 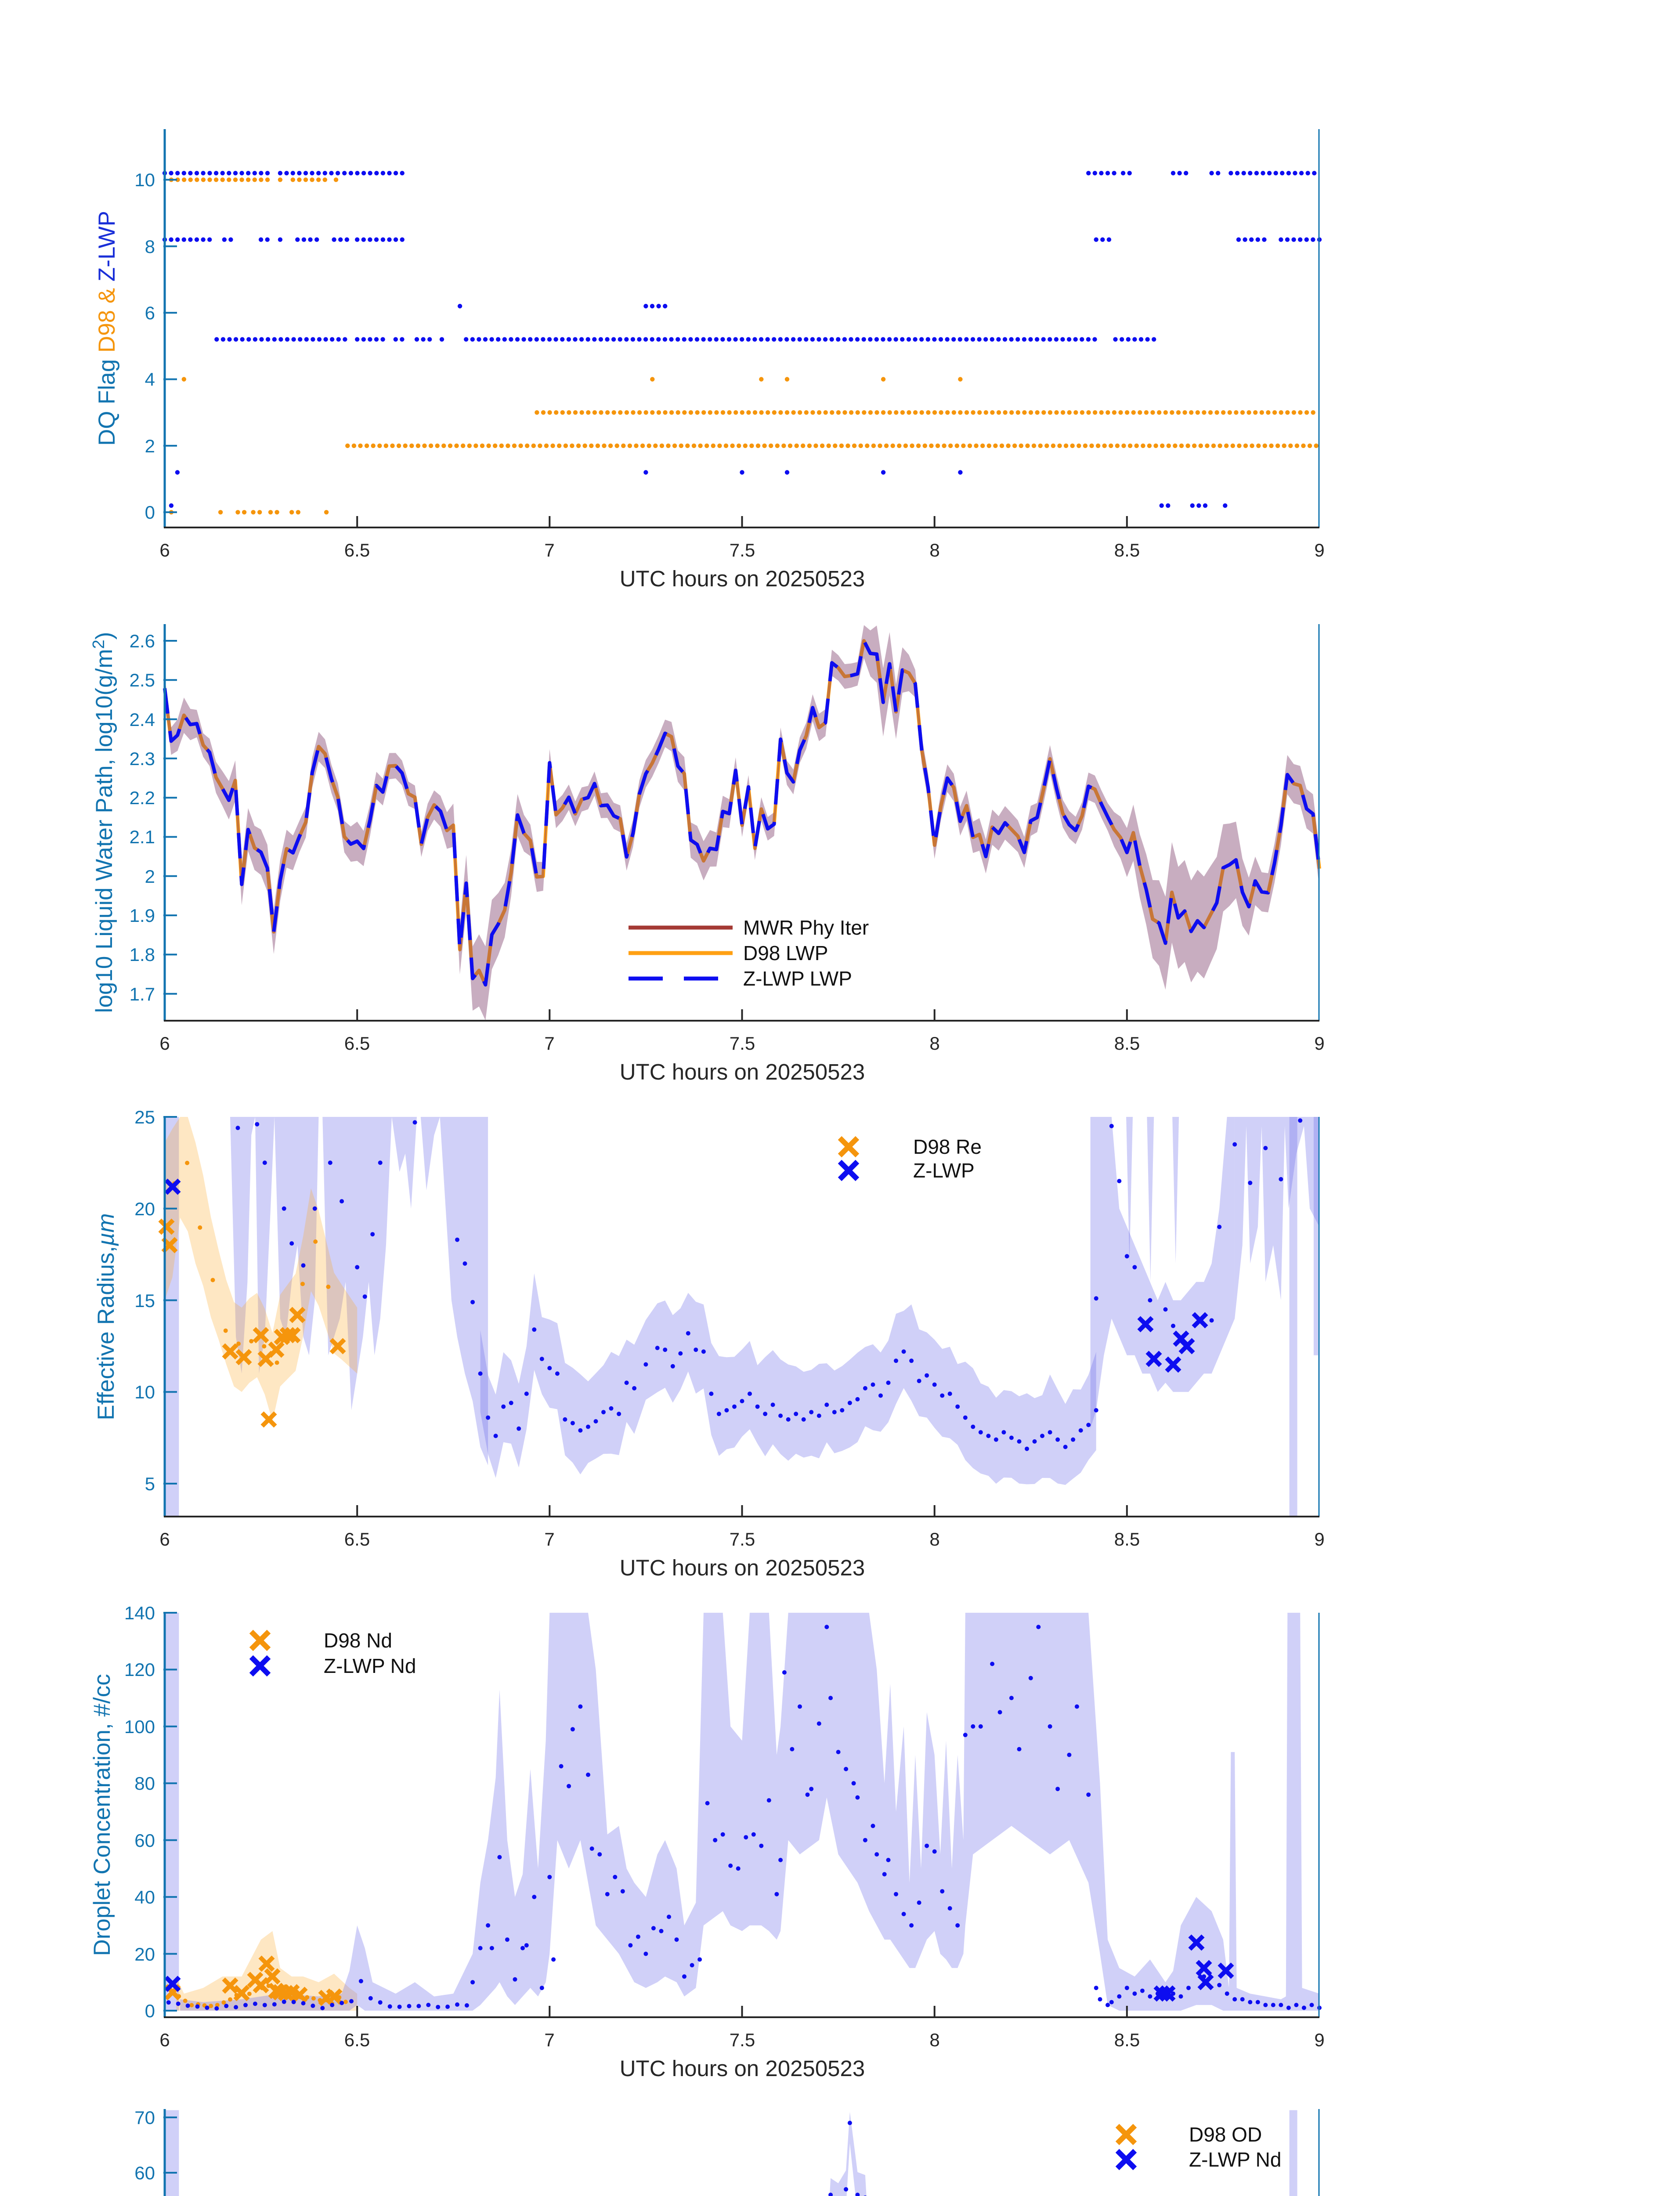 What do you see at coordinates (798, 979) in the screenshot?
I see `svg-text: Z-LWP LWP` at bounding box center [798, 979].